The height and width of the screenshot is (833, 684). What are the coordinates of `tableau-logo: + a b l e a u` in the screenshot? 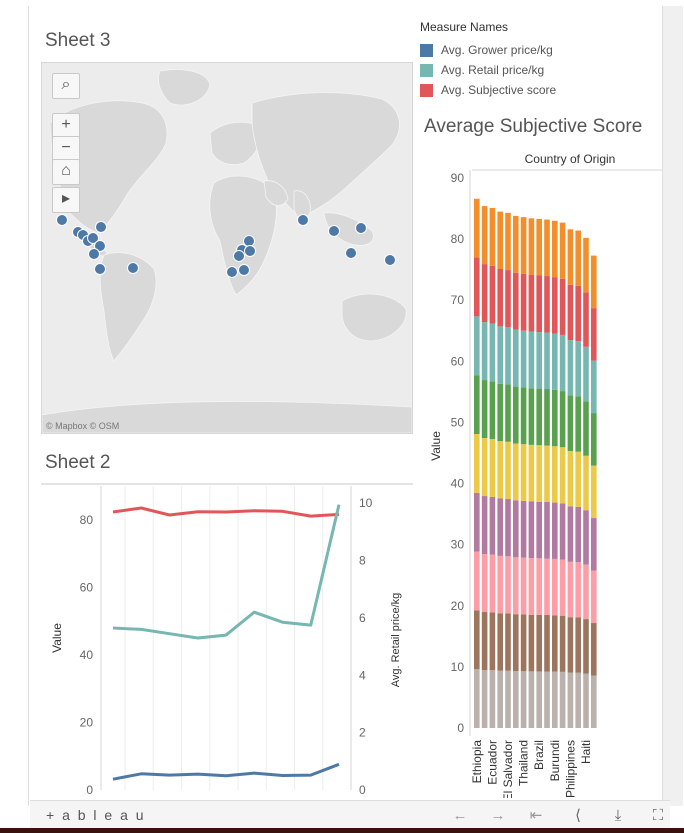 It's located at (96, 815).